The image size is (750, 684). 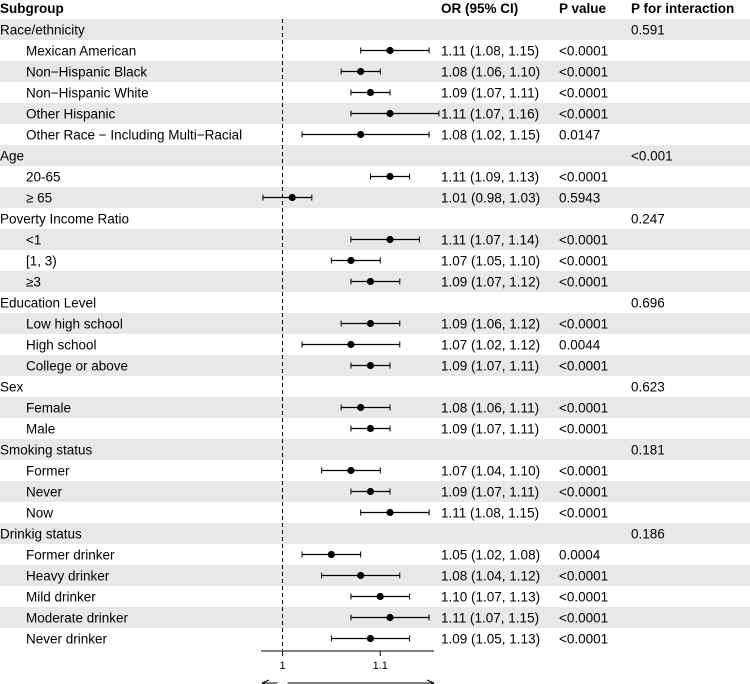 I want to click on p-interaction-value: 0.591, so click(x=648, y=30).